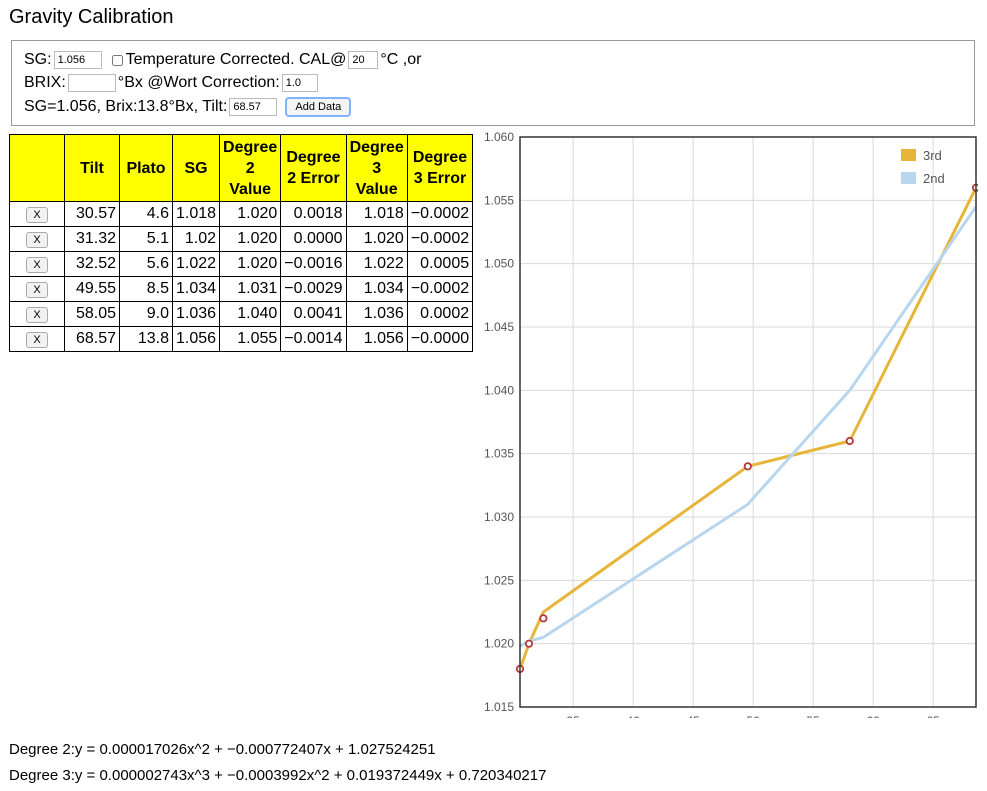 The image size is (987, 791). Describe the element at coordinates (146, 214) in the screenshot. I see `cell-plato: 4.6` at that location.